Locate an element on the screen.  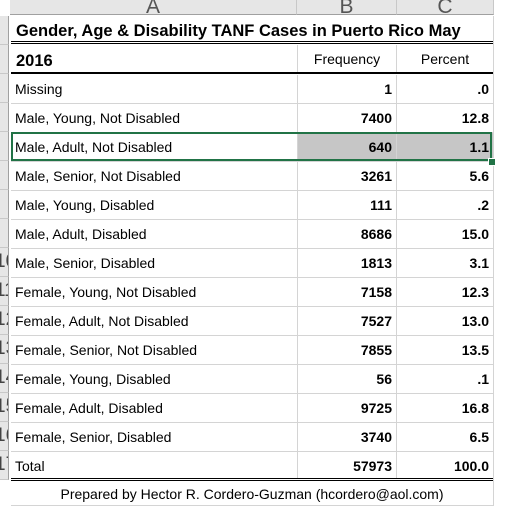
frequency-cell: 7158 is located at coordinates (347, 292).